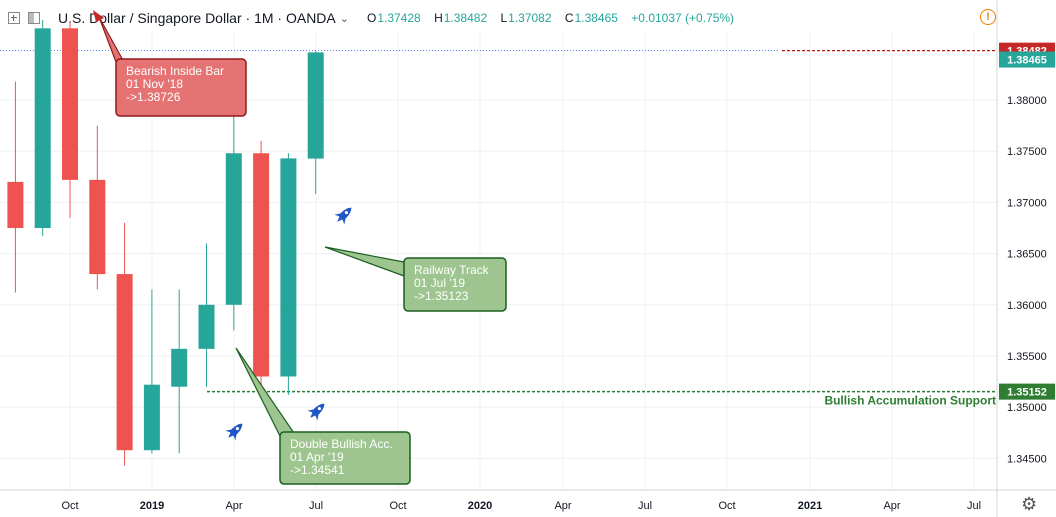  What do you see at coordinates (683, 18) in the screenshot?
I see `change-value: +0.01037 (+0.75%)` at bounding box center [683, 18].